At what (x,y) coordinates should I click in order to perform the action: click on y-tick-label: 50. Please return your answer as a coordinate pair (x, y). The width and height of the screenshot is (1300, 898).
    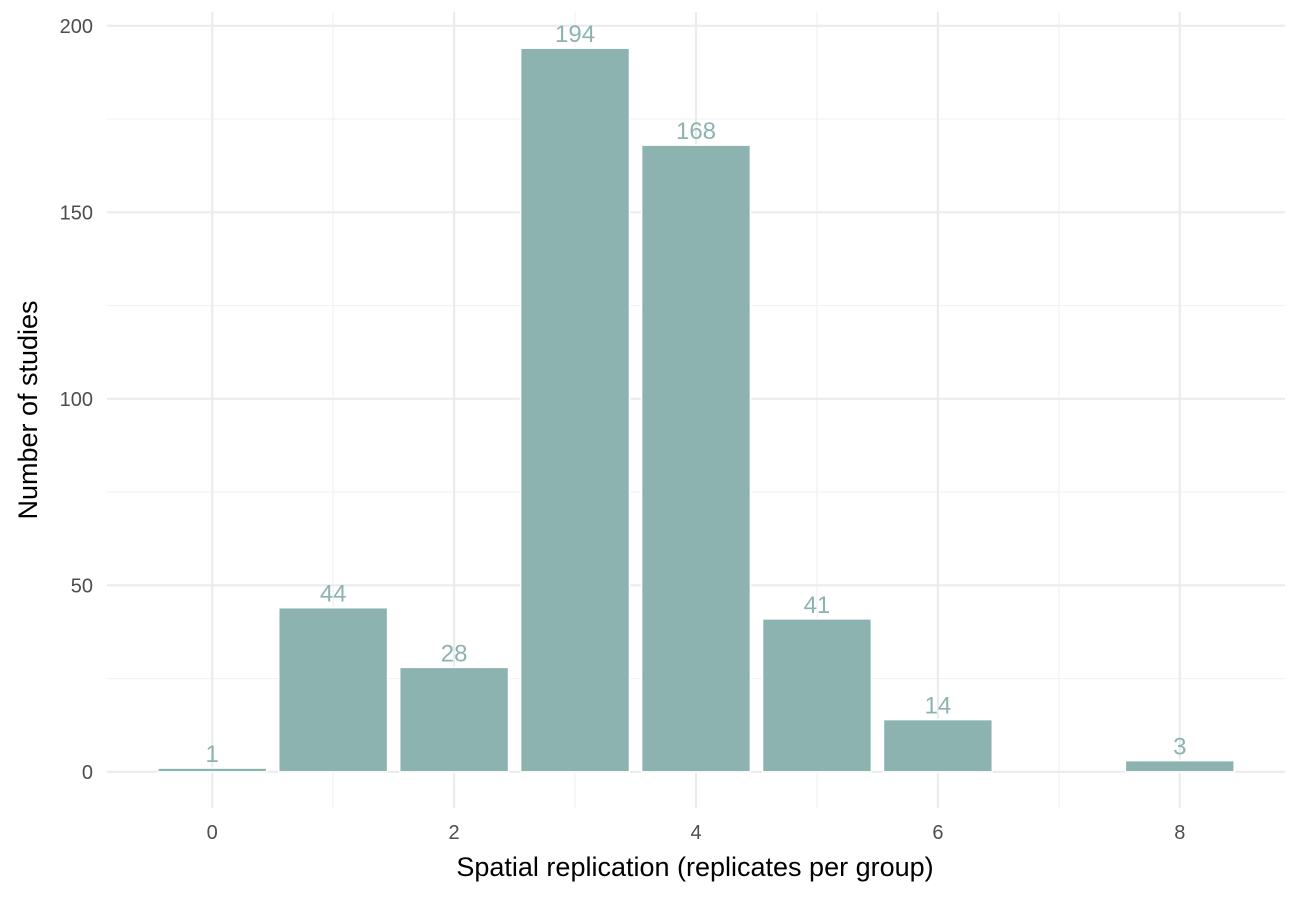
    Looking at the image, I should click on (82, 586).